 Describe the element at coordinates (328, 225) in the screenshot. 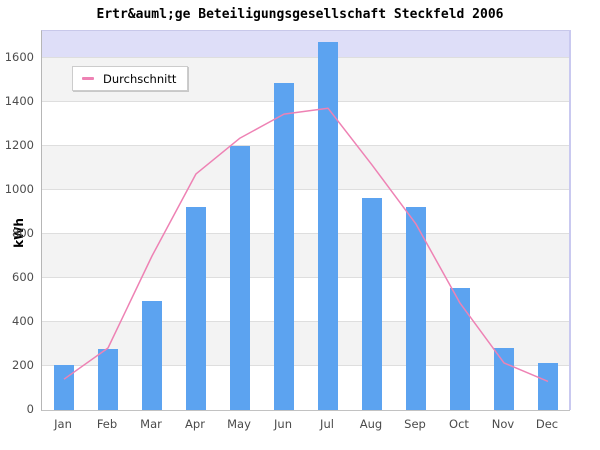

I see `bar-jul` at that location.